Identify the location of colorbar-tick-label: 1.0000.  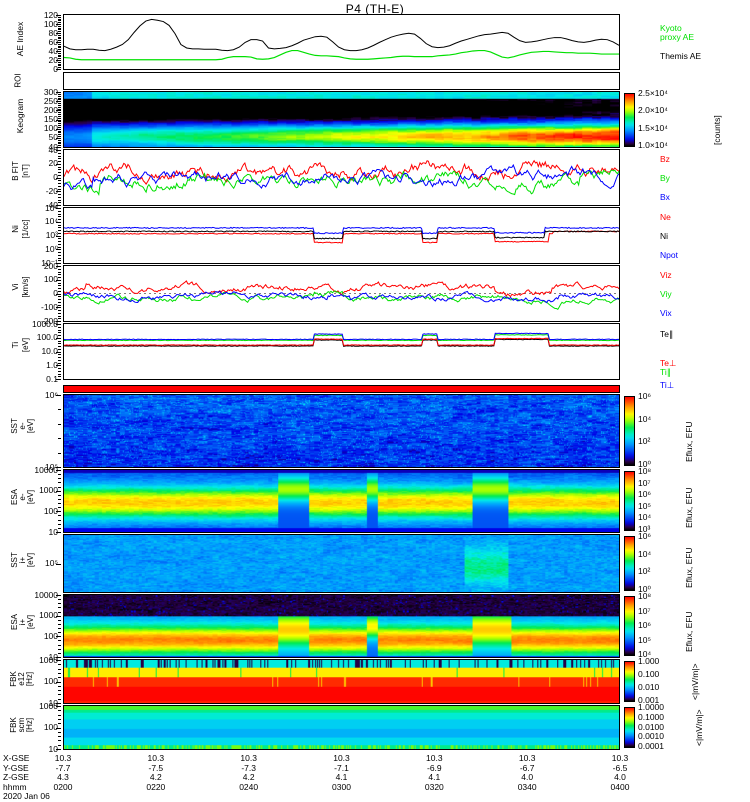
(651, 707).